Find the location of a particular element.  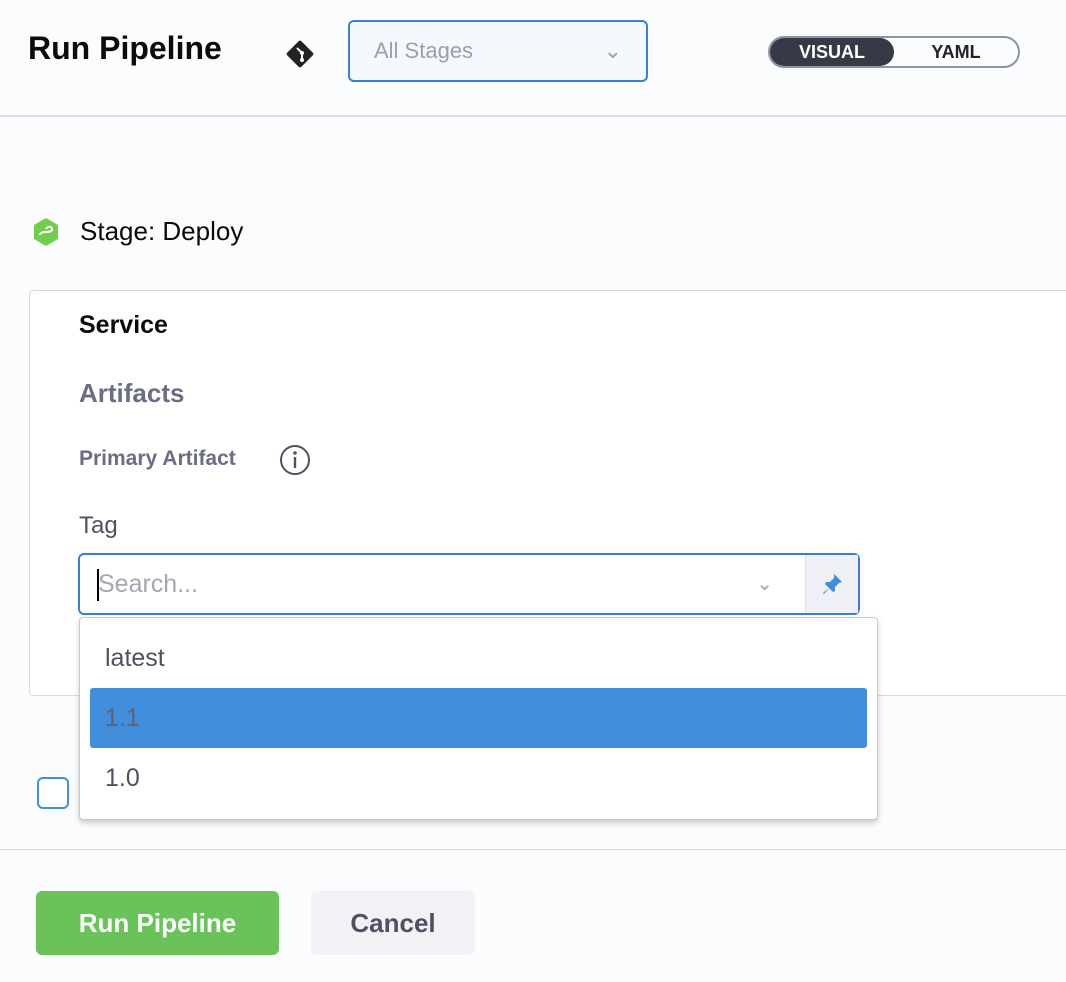

pin-button is located at coordinates (832, 584).